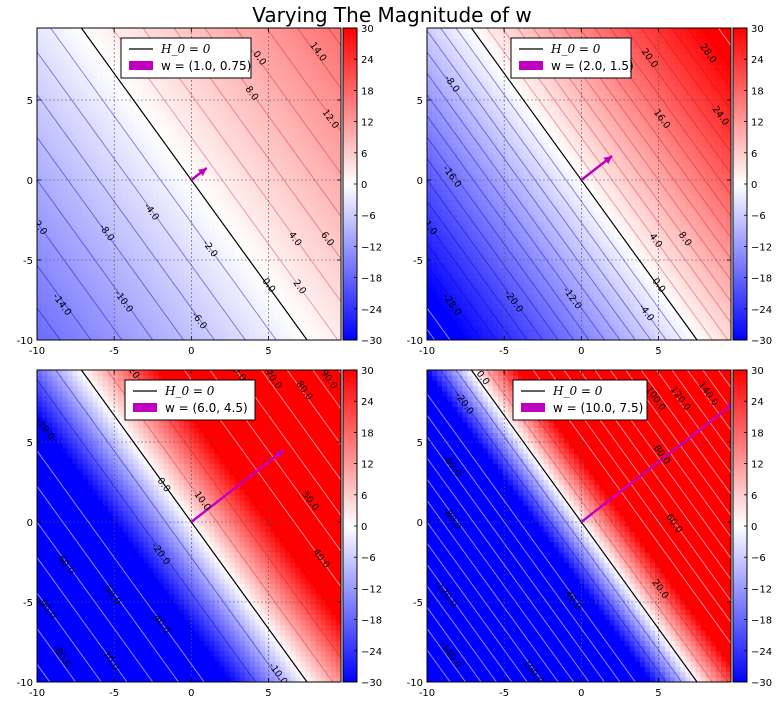 This screenshot has width=784, height=709. I want to click on legend-label-w: w = (1.0, 0.75), so click(206, 66).